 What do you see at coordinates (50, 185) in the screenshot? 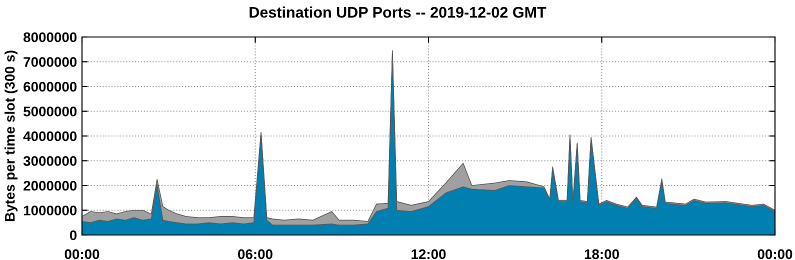
I see `y-tick-label: 2000000` at bounding box center [50, 185].